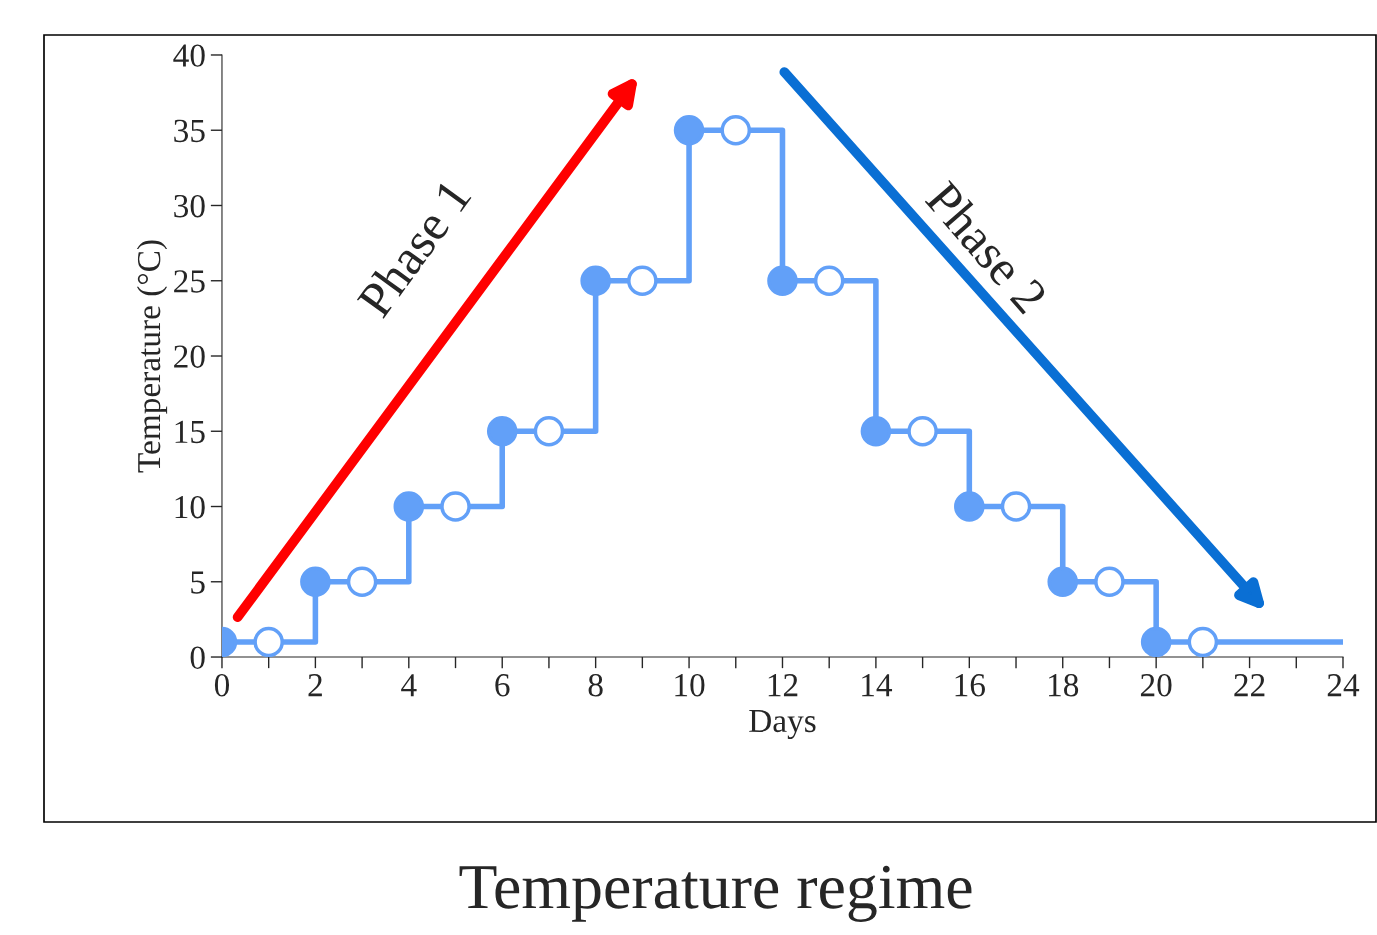  I want to click on x-axis-title: Days, so click(782, 724).